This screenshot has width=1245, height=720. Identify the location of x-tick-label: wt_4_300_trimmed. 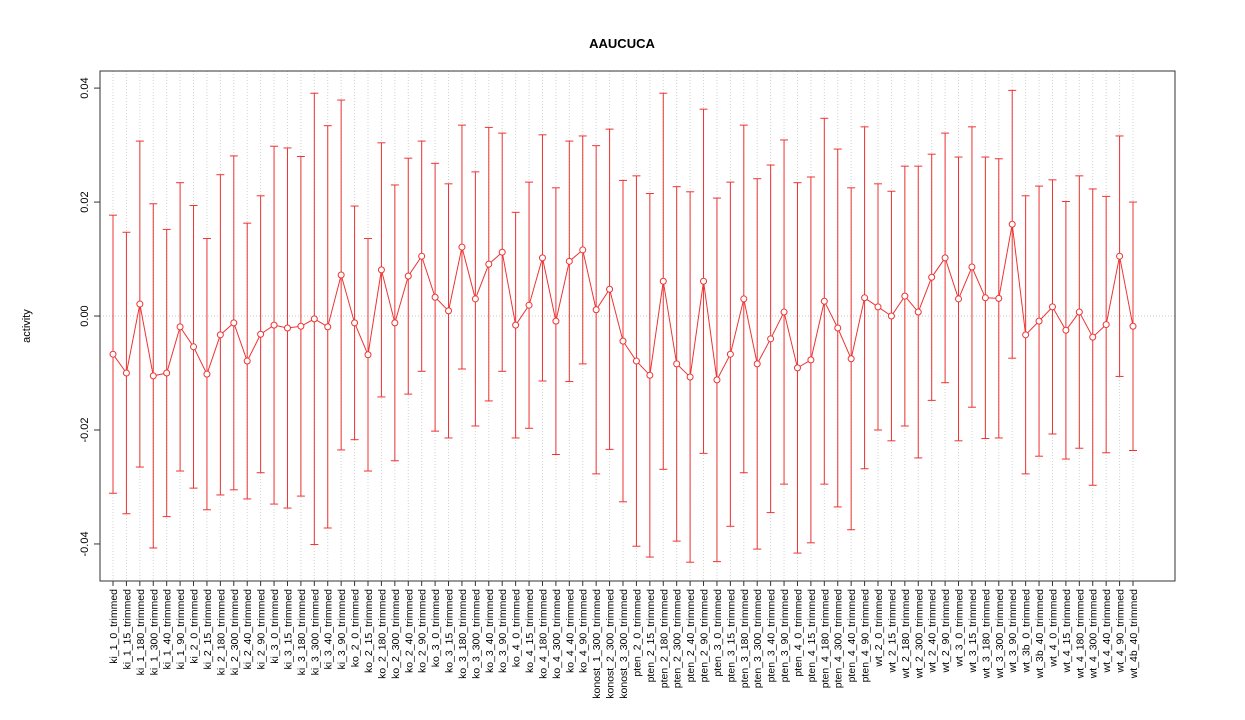
(1094, 634).